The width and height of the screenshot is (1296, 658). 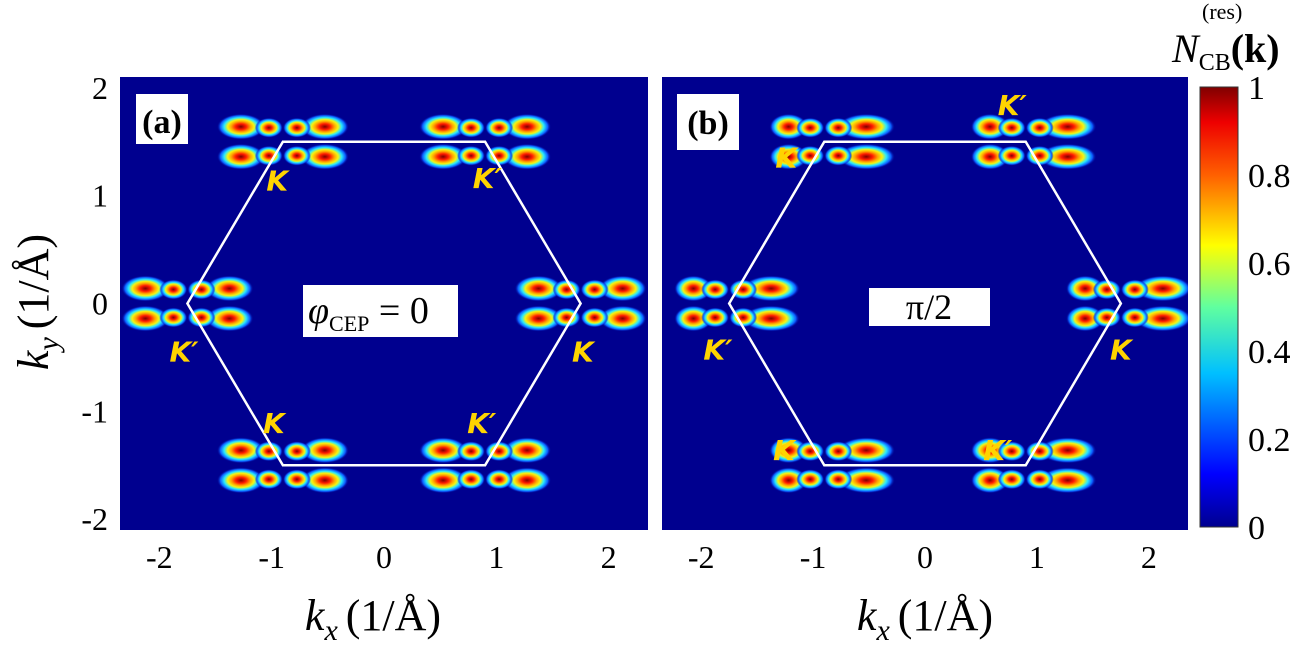 What do you see at coordinates (1269, 352) in the screenshot?
I see `colorbar-tick: 0.4` at bounding box center [1269, 352].